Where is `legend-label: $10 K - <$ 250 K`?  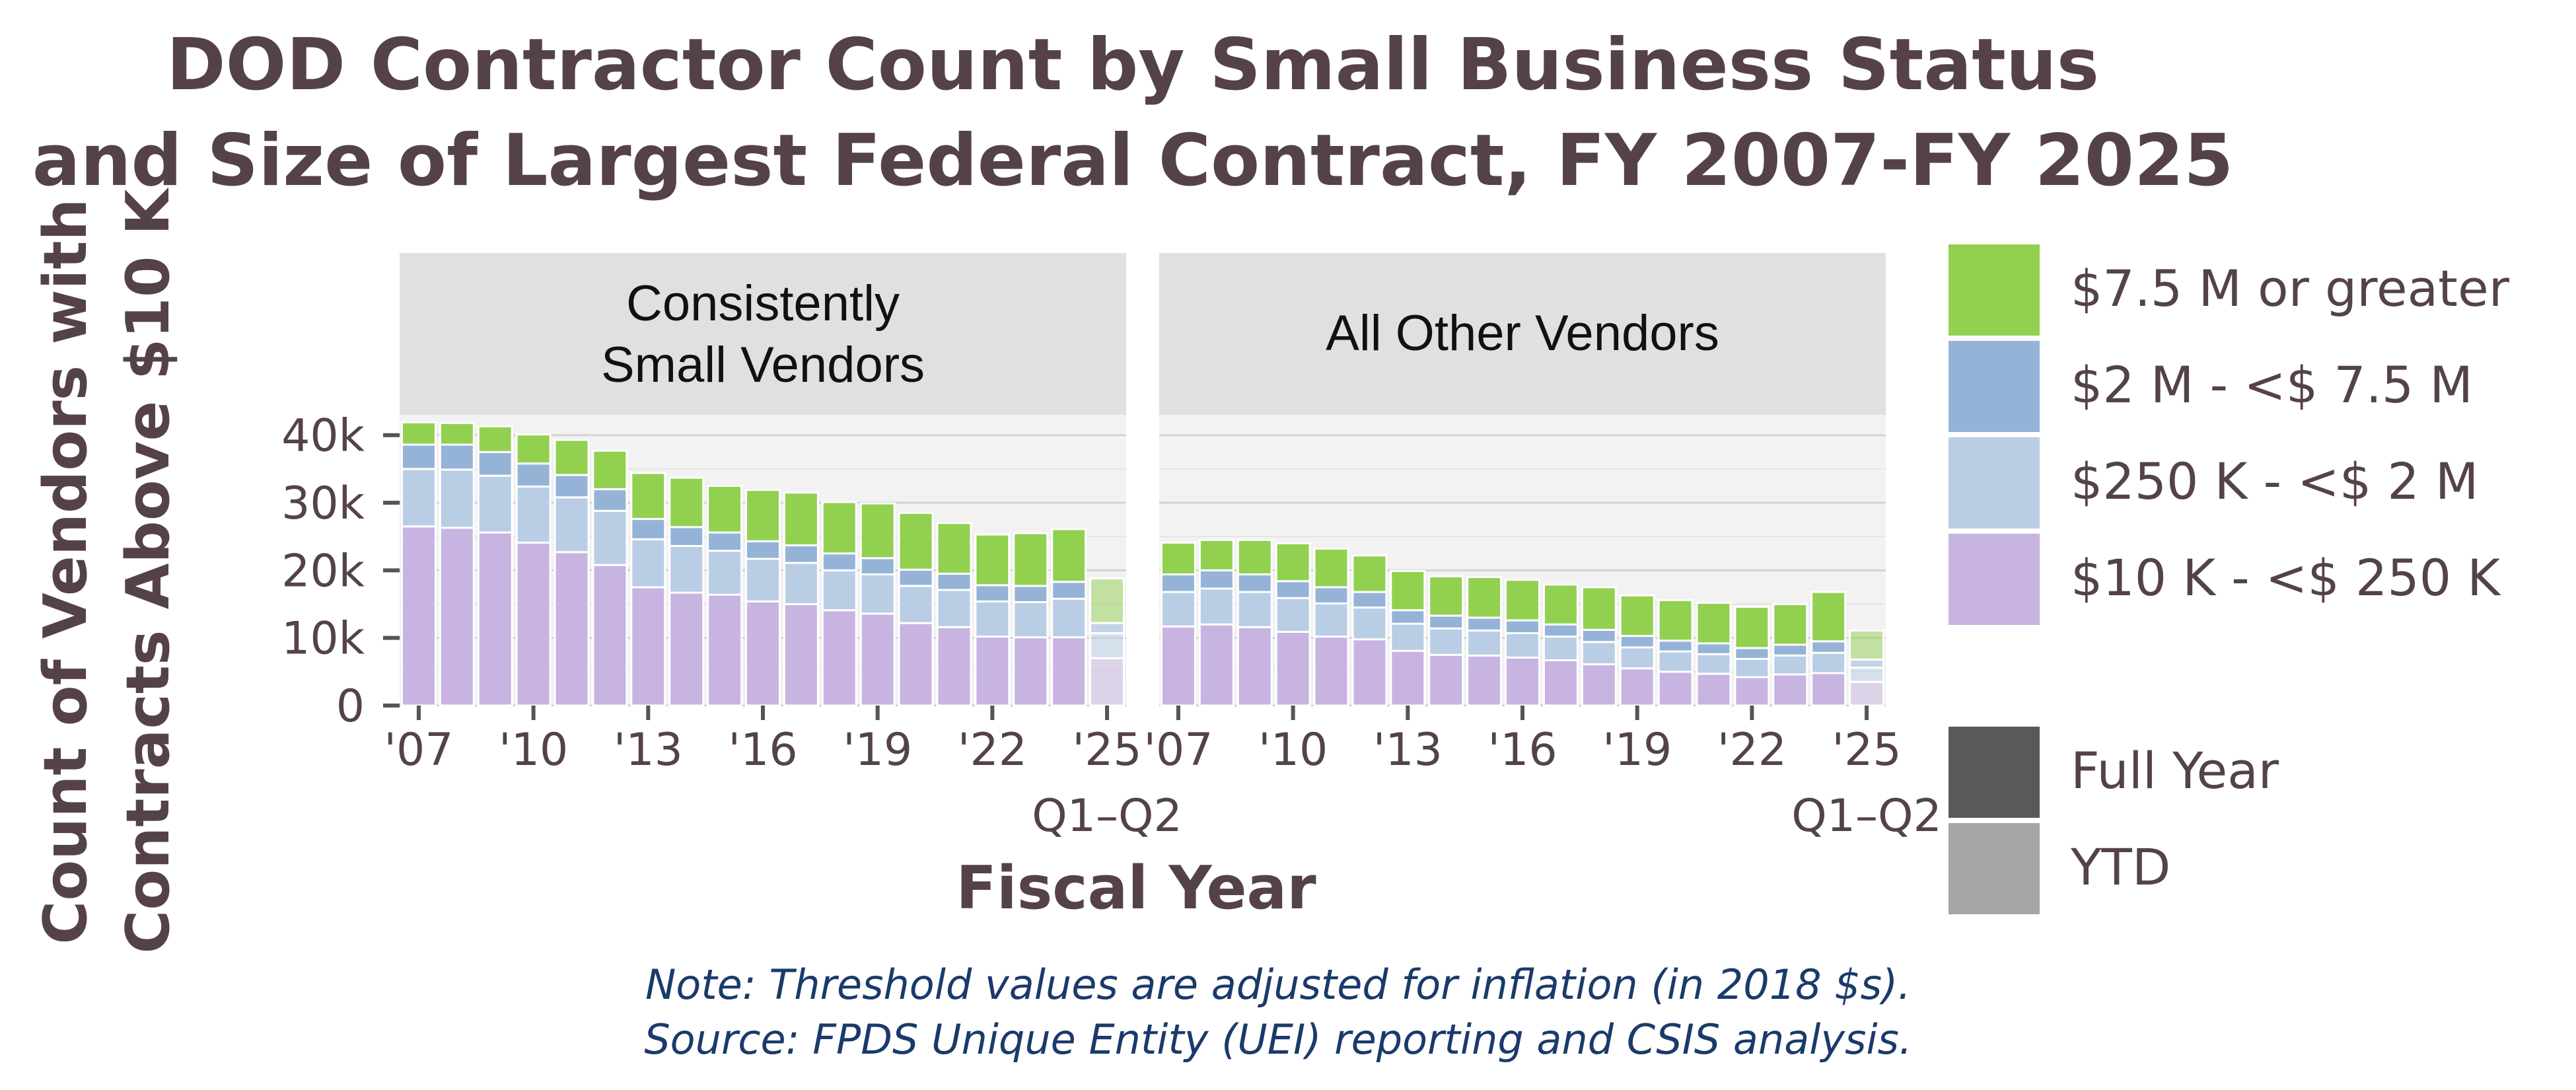 legend-label: $10 K - <$ 250 K is located at coordinates (2286, 577).